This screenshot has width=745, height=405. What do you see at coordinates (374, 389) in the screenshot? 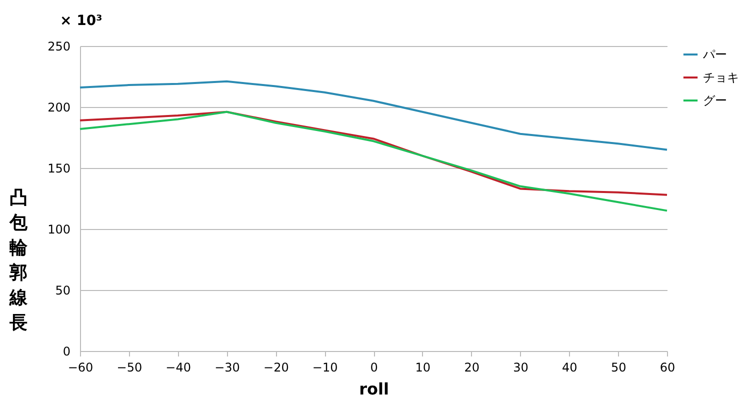
I see `x-axis-title: roll` at bounding box center [374, 389].